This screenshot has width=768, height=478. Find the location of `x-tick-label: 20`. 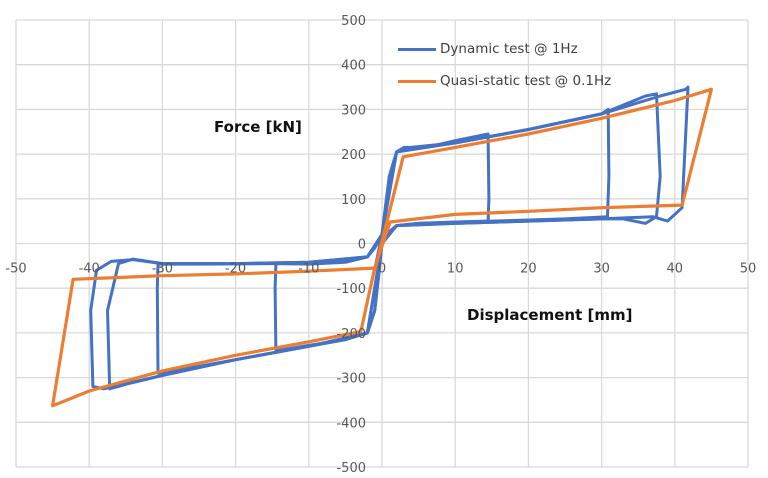

x-tick-label: 20 is located at coordinates (528, 269).